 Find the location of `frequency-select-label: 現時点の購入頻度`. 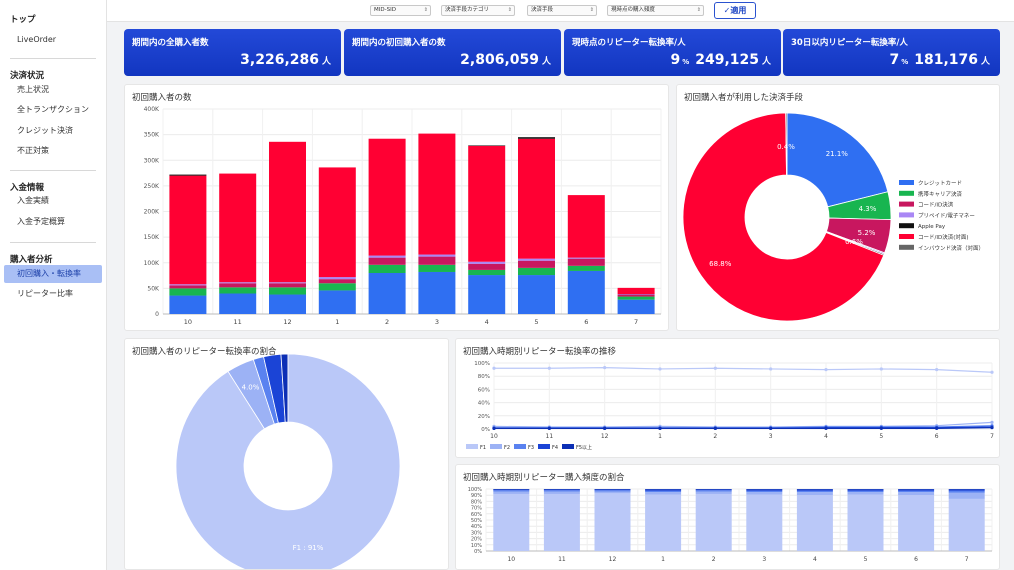

frequency-select-label: 現時点の購入頻度 is located at coordinates (633, 10).